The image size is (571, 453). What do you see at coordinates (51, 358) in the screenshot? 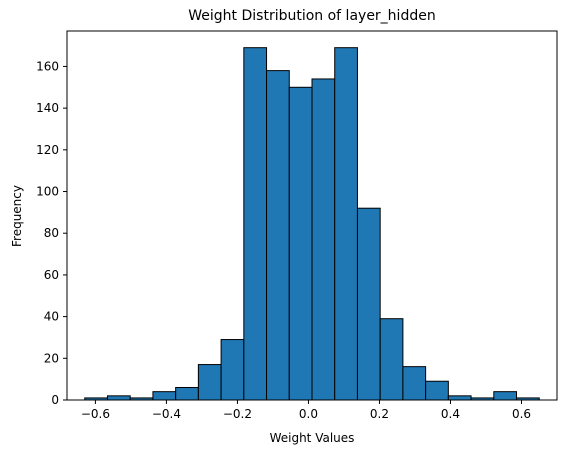
I see `y-tick-label: 20` at bounding box center [51, 358].